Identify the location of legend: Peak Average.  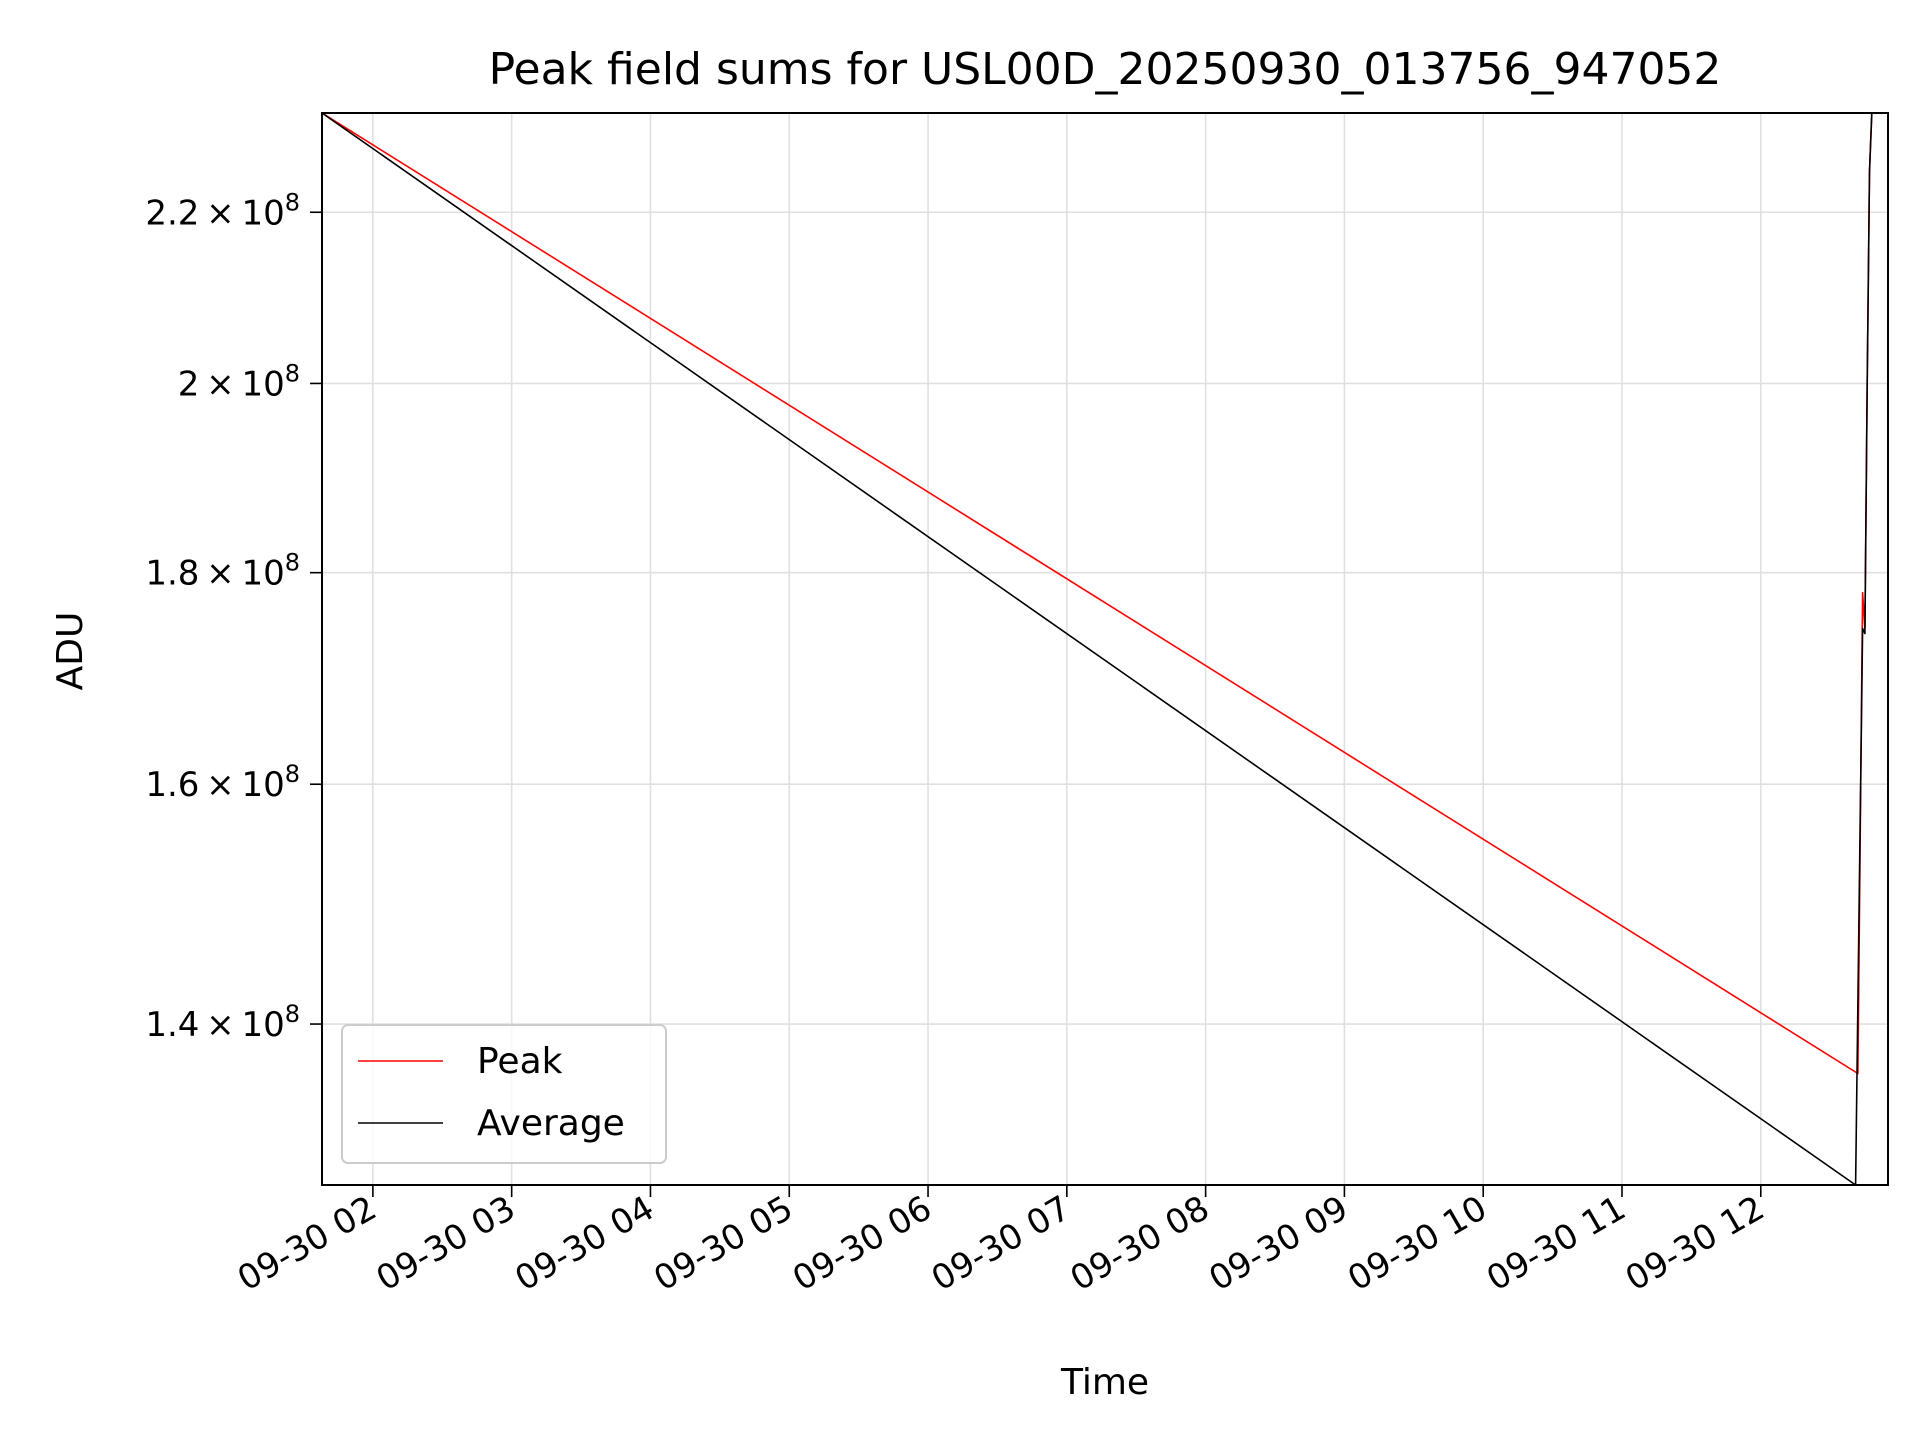
(504, 1094).